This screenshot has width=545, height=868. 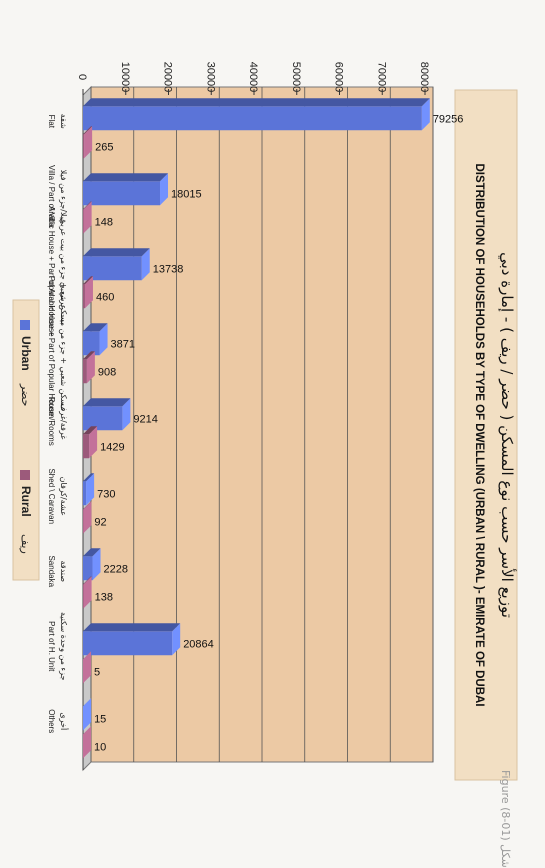 What do you see at coordinates (100, 747) in the screenshot?
I see `data-label-rural: 10` at bounding box center [100, 747].